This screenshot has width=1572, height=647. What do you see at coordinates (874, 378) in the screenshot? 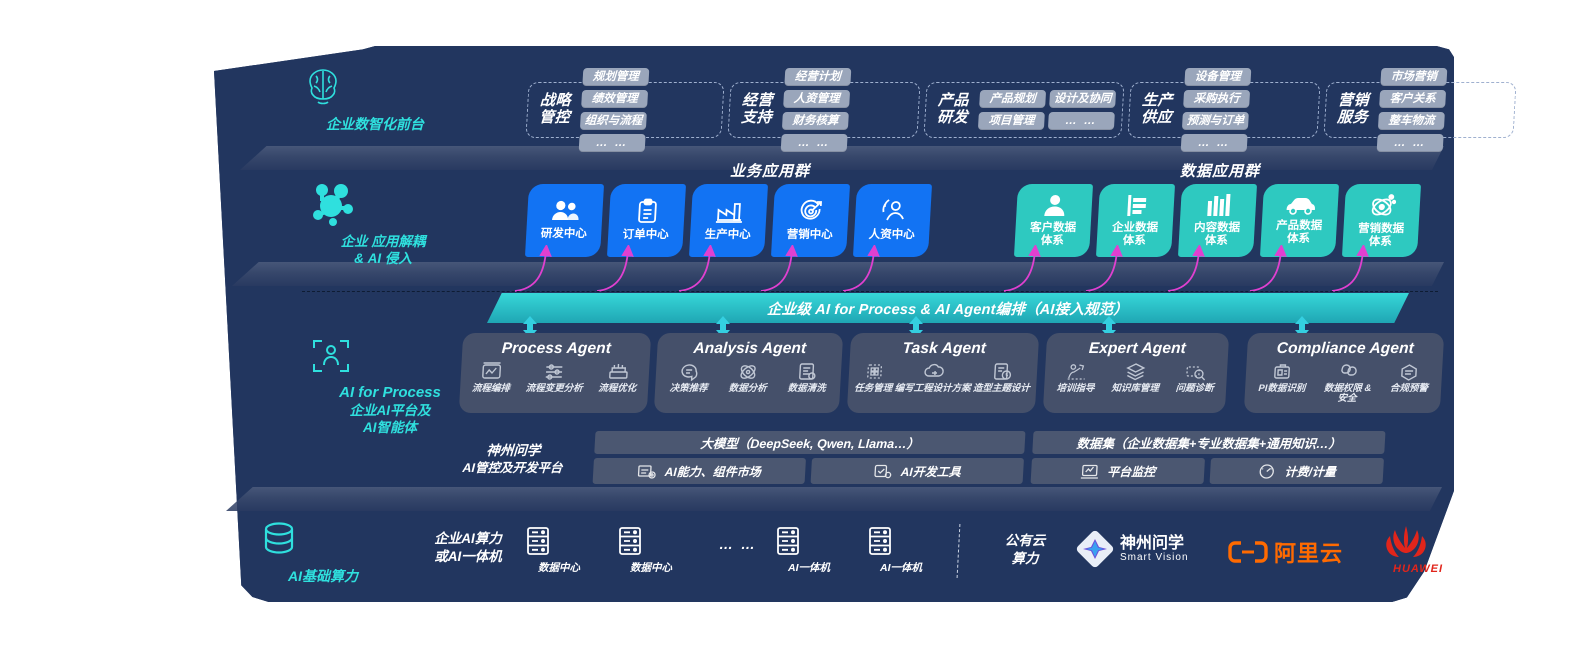
I see `agent-feature: 任务管理` at bounding box center [874, 378].